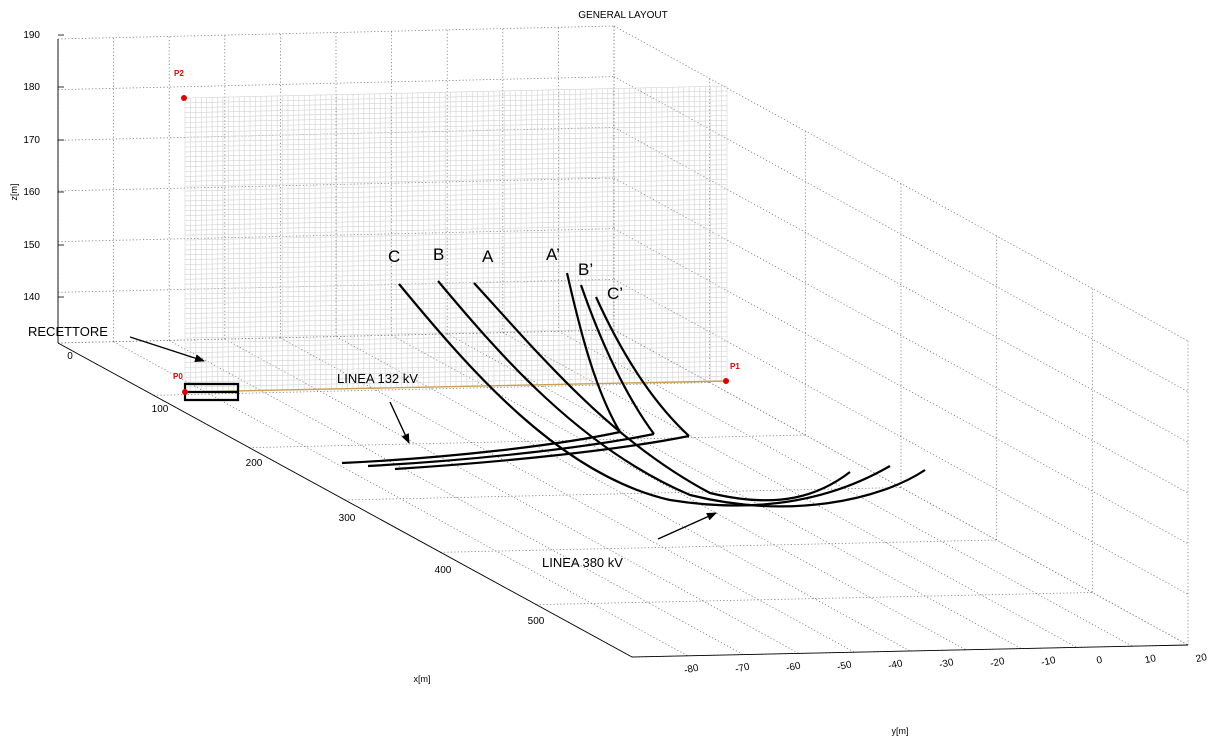  Describe the element at coordinates (582, 562) in the screenshot. I see `annotation-line-380: LINEA 380 kV` at that location.